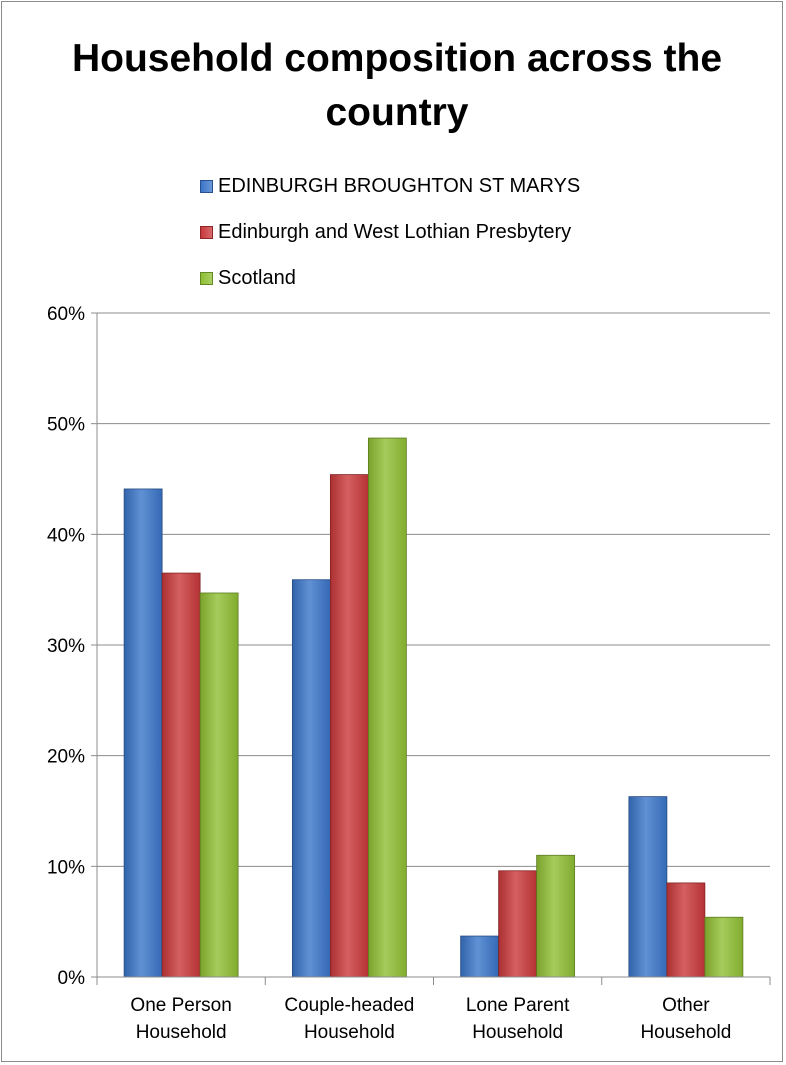 The width and height of the screenshot is (786, 1065). What do you see at coordinates (257, 277) in the screenshot?
I see `legend-label: Scotland` at bounding box center [257, 277].